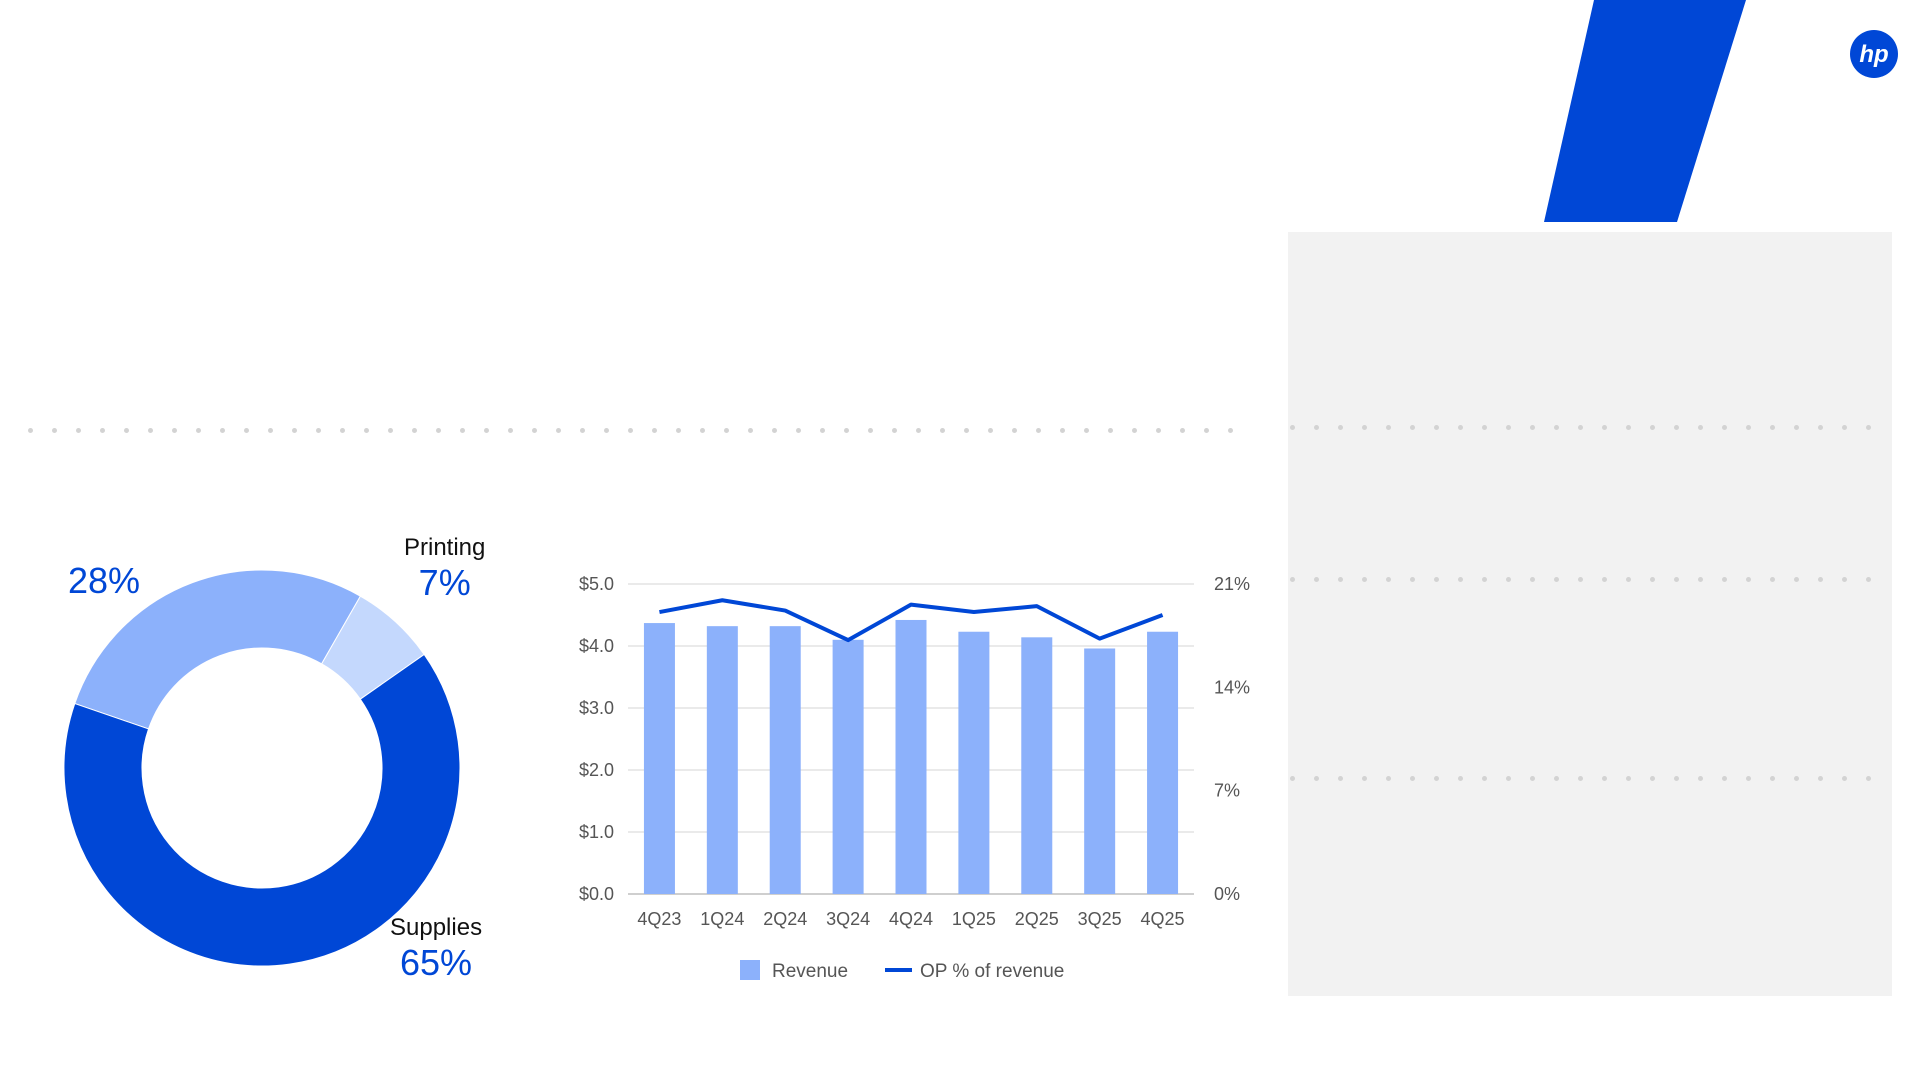  I want to click on donut-value-unlabeled: 28%, so click(104, 580).